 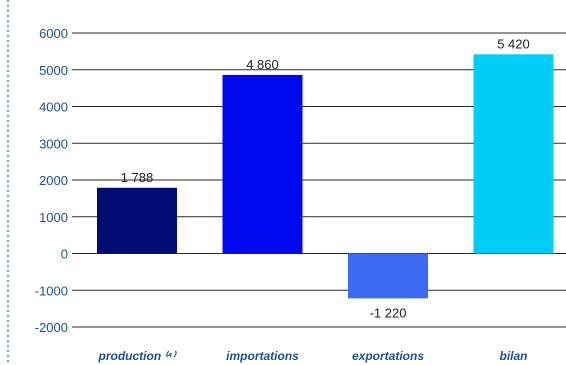 I want to click on y-tick-label: 2000, so click(x=53, y=180).